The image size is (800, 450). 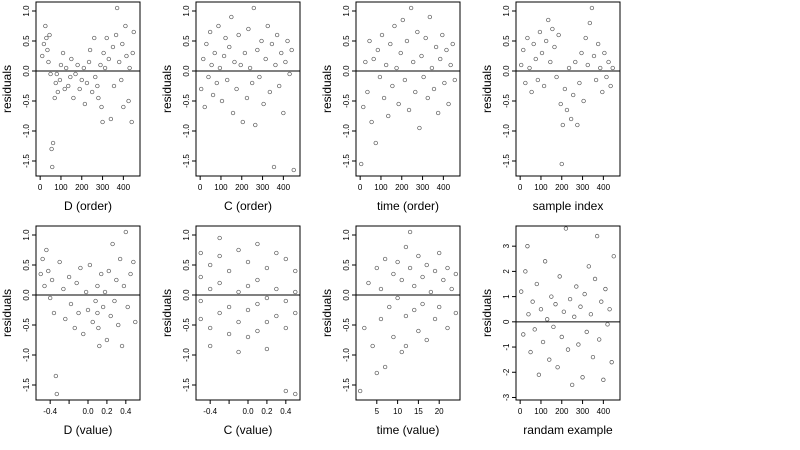 I want to click on y-tick-label: 3, so click(x=506, y=245).